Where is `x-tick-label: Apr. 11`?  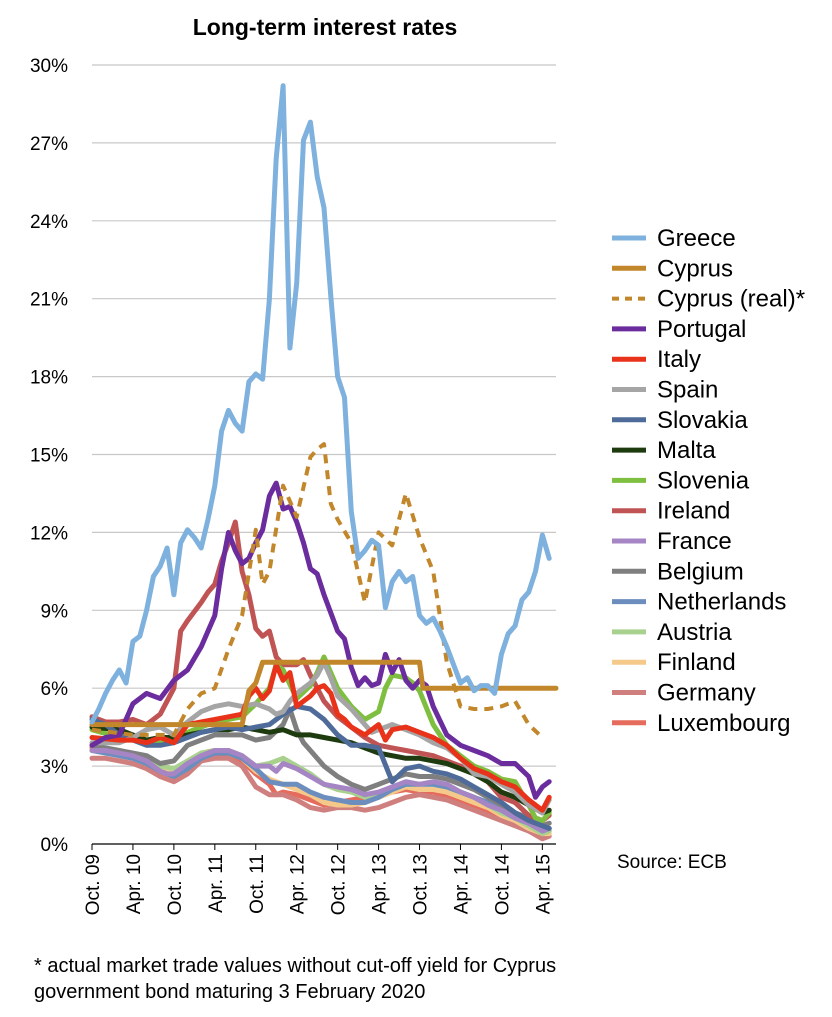
x-tick-label: Apr. 11 is located at coordinates (216, 883).